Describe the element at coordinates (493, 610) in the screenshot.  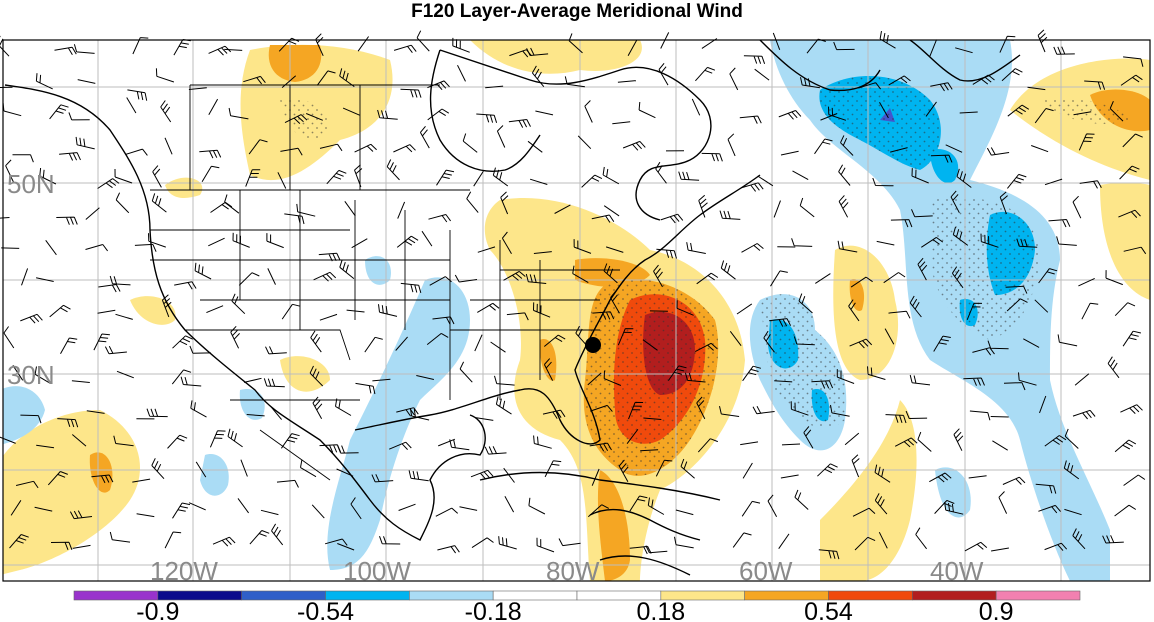
I see `colorbar-label: -0.18` at that location.